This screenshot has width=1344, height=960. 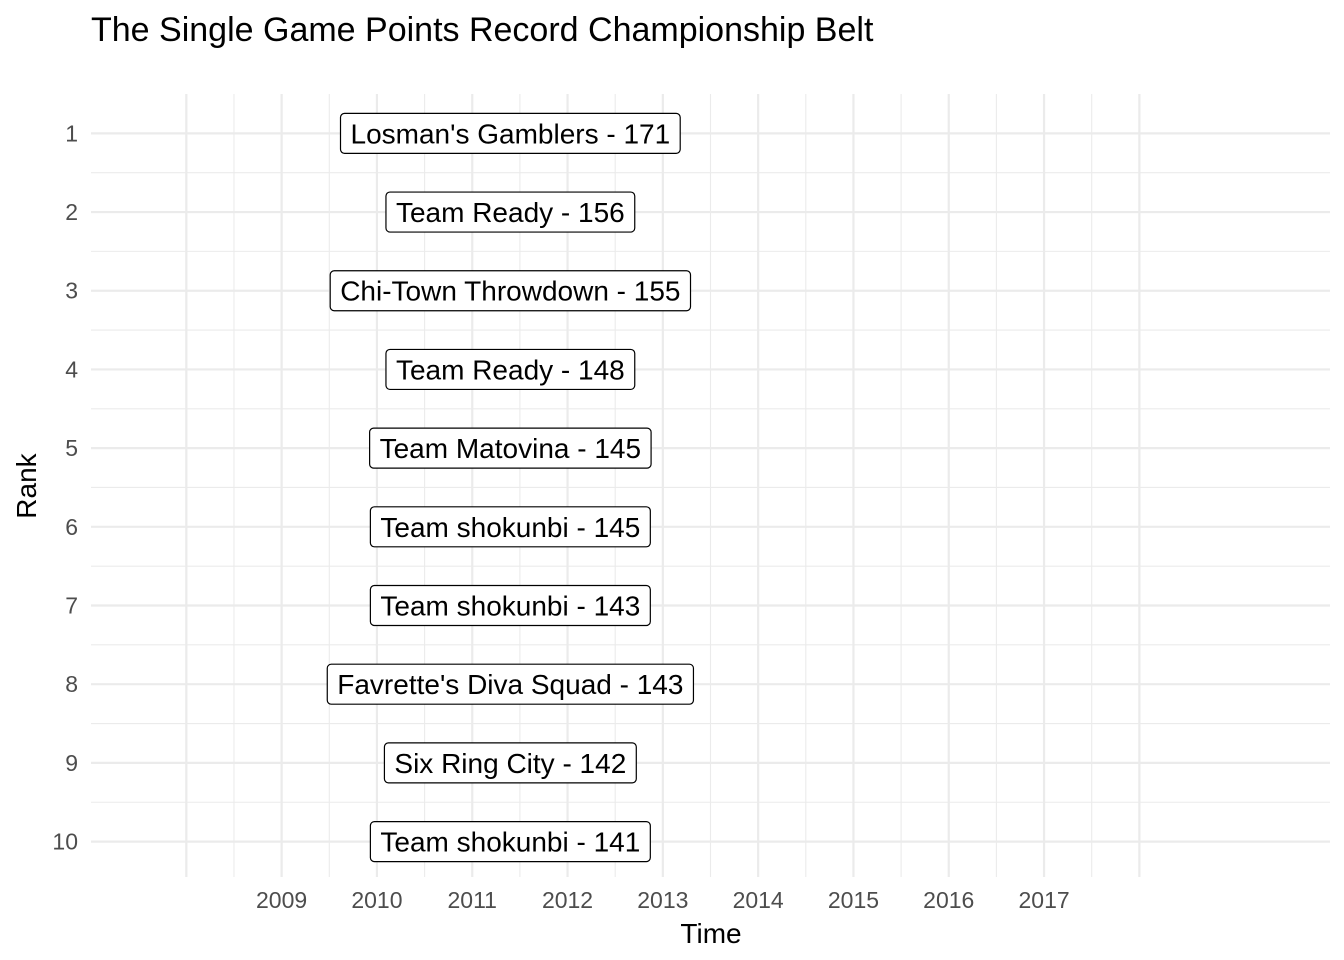 I want to click on x-tick-label: 2013, so click(x=662, y=900).